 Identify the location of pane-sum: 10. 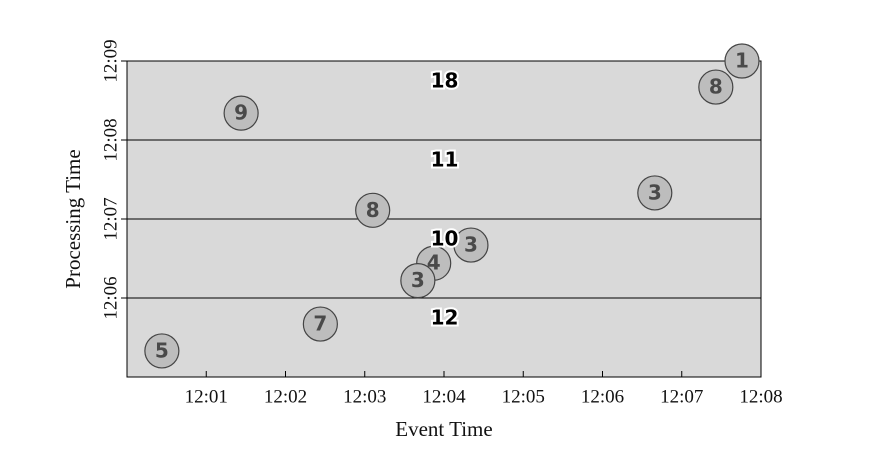
(445, 239).